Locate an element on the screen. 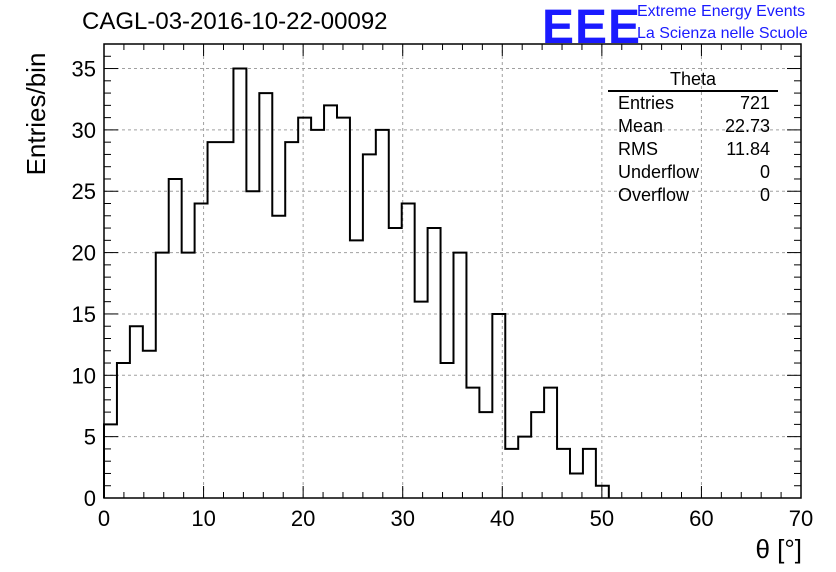 This screenshot has height=572, width=836. stats-label: Entries is located at coordinates (646, 103).